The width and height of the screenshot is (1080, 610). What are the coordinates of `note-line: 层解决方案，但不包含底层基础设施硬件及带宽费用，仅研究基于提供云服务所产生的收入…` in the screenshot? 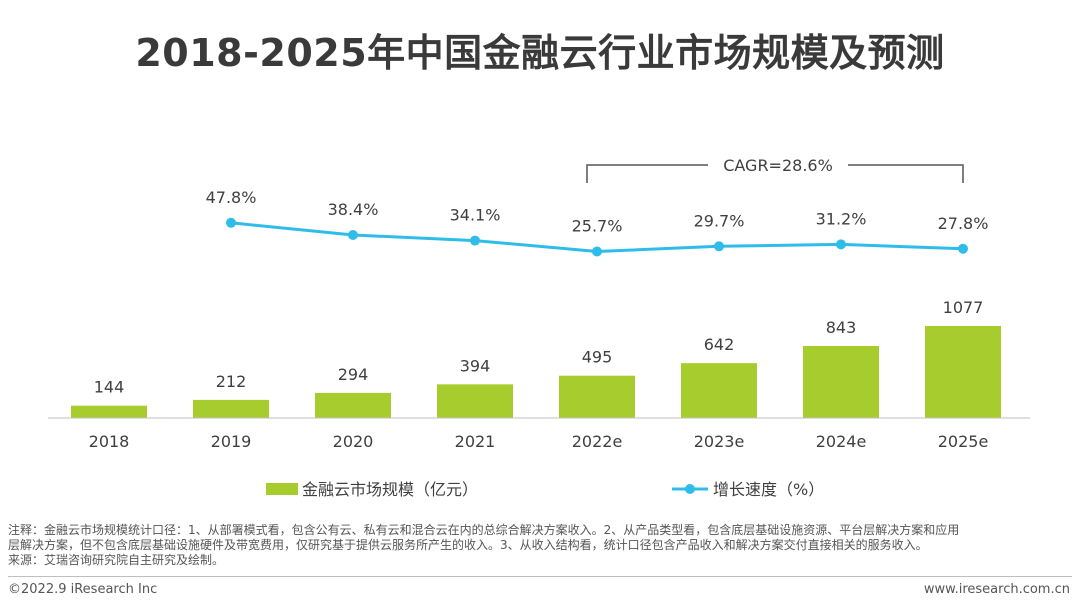 It's located at (468, 545).